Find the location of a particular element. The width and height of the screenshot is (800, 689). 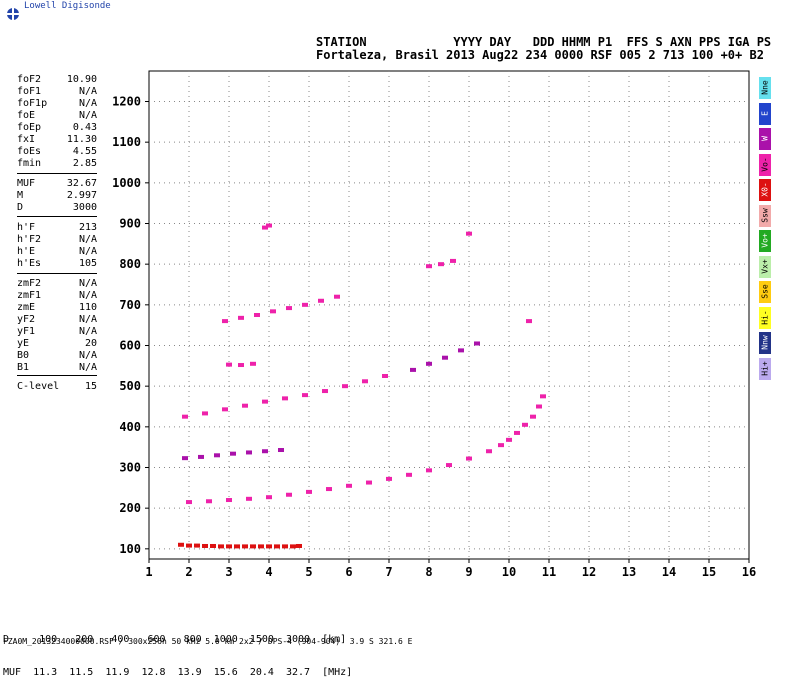

param-row-foes: foEs 4.55 is located at coordinates (57, 152).